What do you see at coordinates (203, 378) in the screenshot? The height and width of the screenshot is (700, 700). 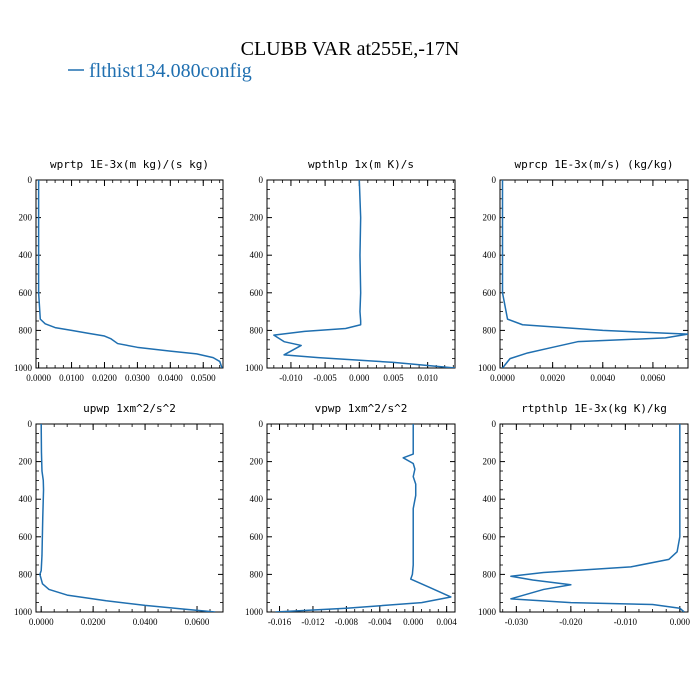 I see `x-tick-label: 0.0500` at bounding box center [203, 378].